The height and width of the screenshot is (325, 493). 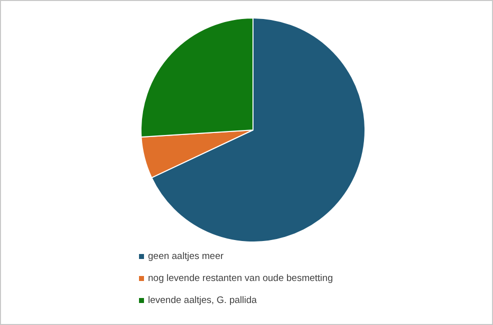 What do you see at coordinates (186, 256) in the screenshot?
I see `legend-label: geen aaltjes meer` at bounding box center [186, 256].